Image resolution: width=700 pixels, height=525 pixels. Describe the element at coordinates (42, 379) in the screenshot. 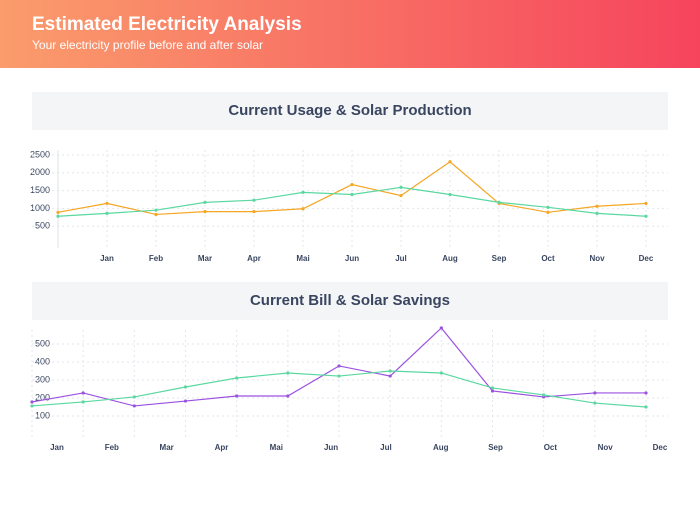

I see `y-tick-label: 300` at that location.